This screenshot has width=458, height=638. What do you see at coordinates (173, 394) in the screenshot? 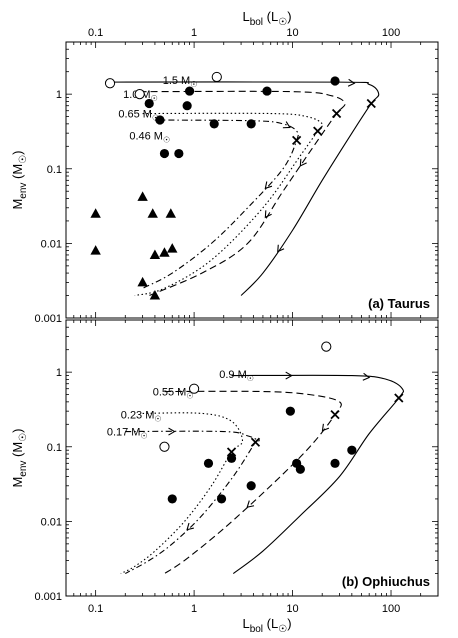
I see `track-label: 0.55 M☉` at bounding box center [173, 394].